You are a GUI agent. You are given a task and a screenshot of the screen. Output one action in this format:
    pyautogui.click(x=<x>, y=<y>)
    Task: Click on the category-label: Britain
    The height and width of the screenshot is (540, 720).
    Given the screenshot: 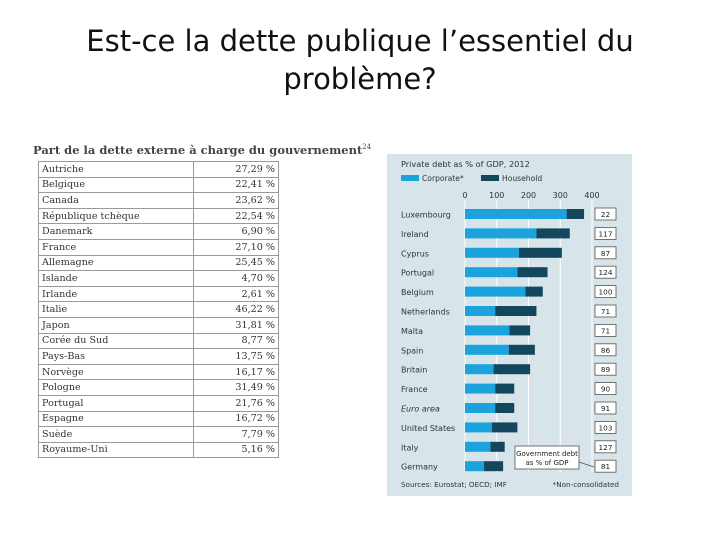 What is the action you would take?
    pyautogui.click(x=414, y=370)
    